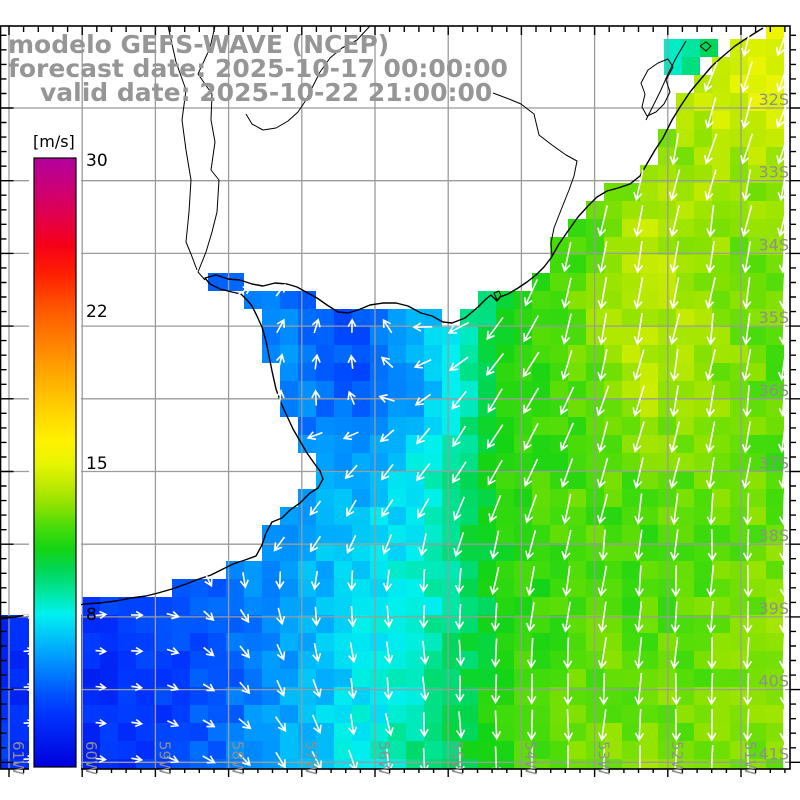 The width and height of the screenshot is (800, 800). Describe the element at coordinates (55, 462) in the screenshot. I see `colorbar-gradient-bar` at that location.